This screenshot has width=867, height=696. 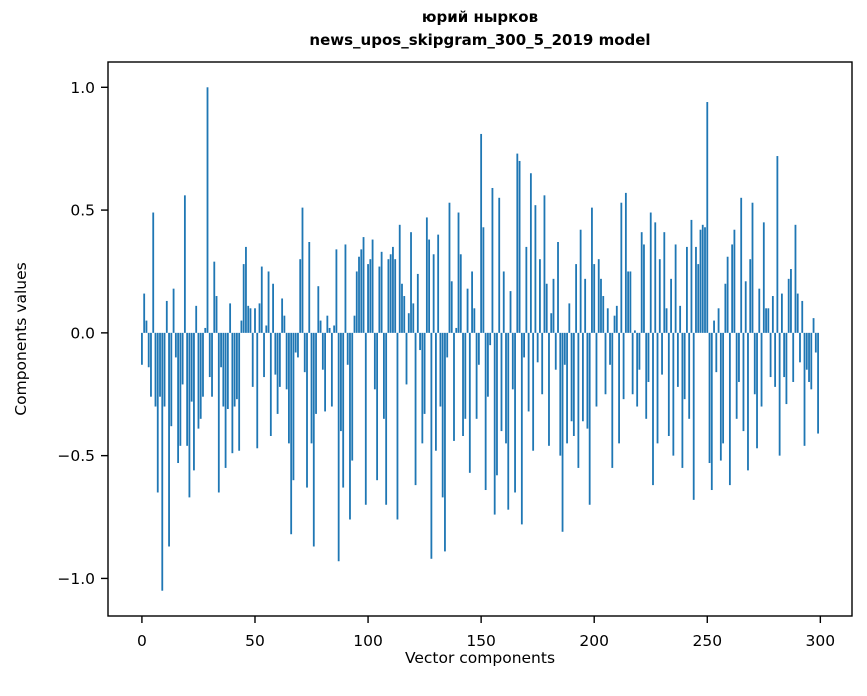 What do you see at coordinates (368, 641) in the screenshot?
I see `x-tick-label: 100` at bounding box center [368, 641].